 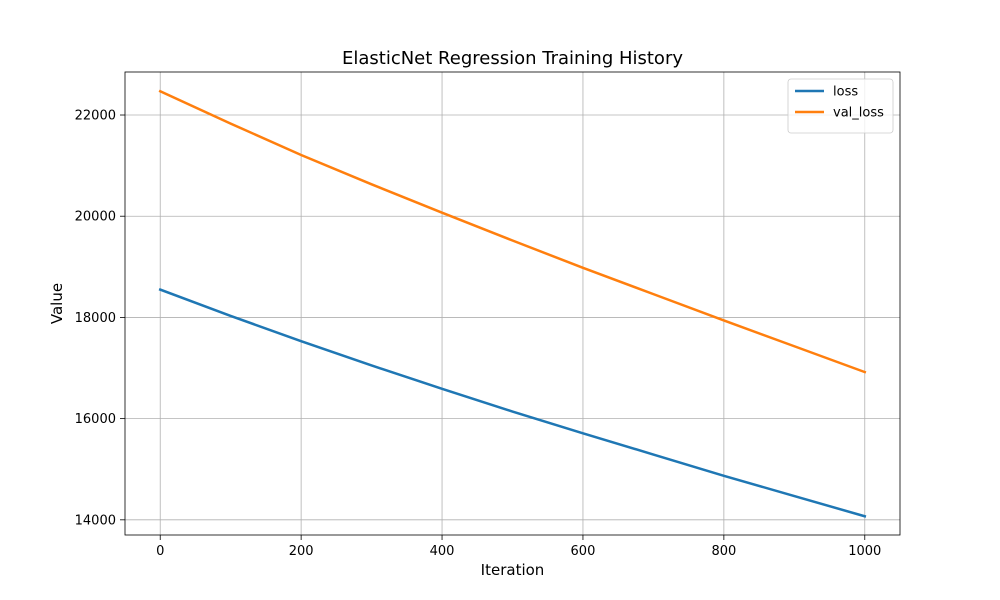 What do you see at coordinates (301, 551) in the screenshot?
I see `x-tick-label: 200` at bounding box center [301, 551].